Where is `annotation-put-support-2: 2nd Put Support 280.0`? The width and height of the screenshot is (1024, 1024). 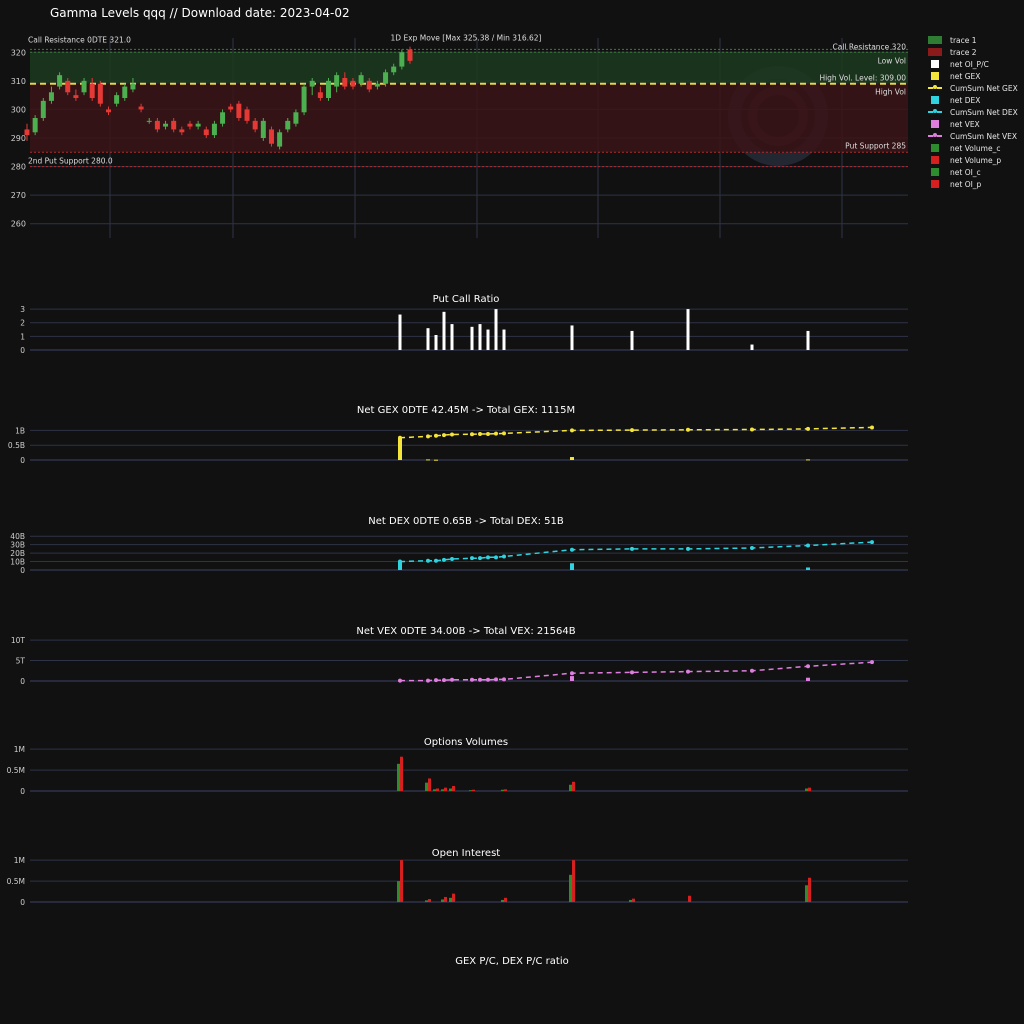 annotation-put-support-2: 2nd Put Support 280.0 is located at coordinates (70, 161).